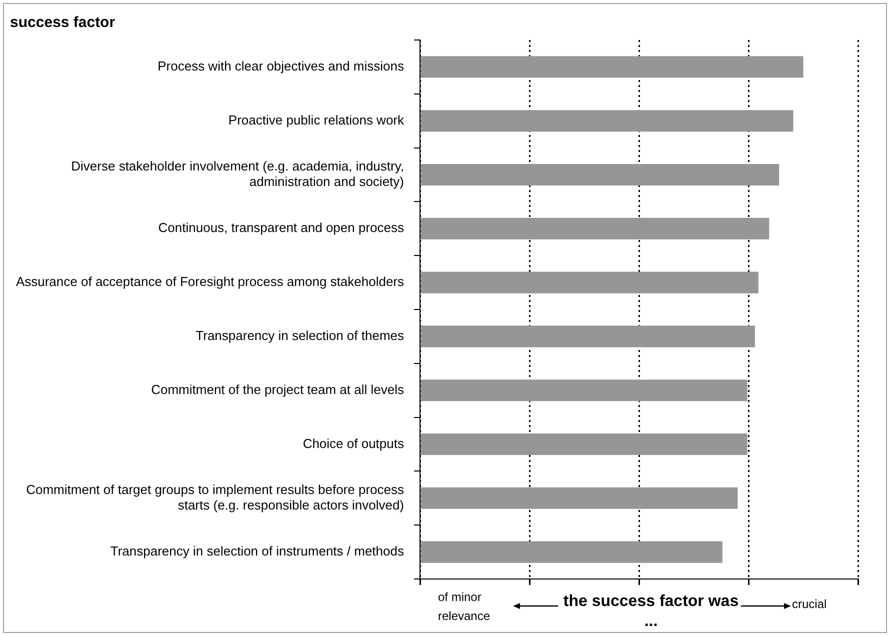 Image resolution: width=890 pixels, height=637 pixels. Describe the element at coordinates (215, 497) in the screenshot. I see `y-tick-label: Commitment of target groups to implement results before process starts (e.g. responsible actors involved)` at that location.